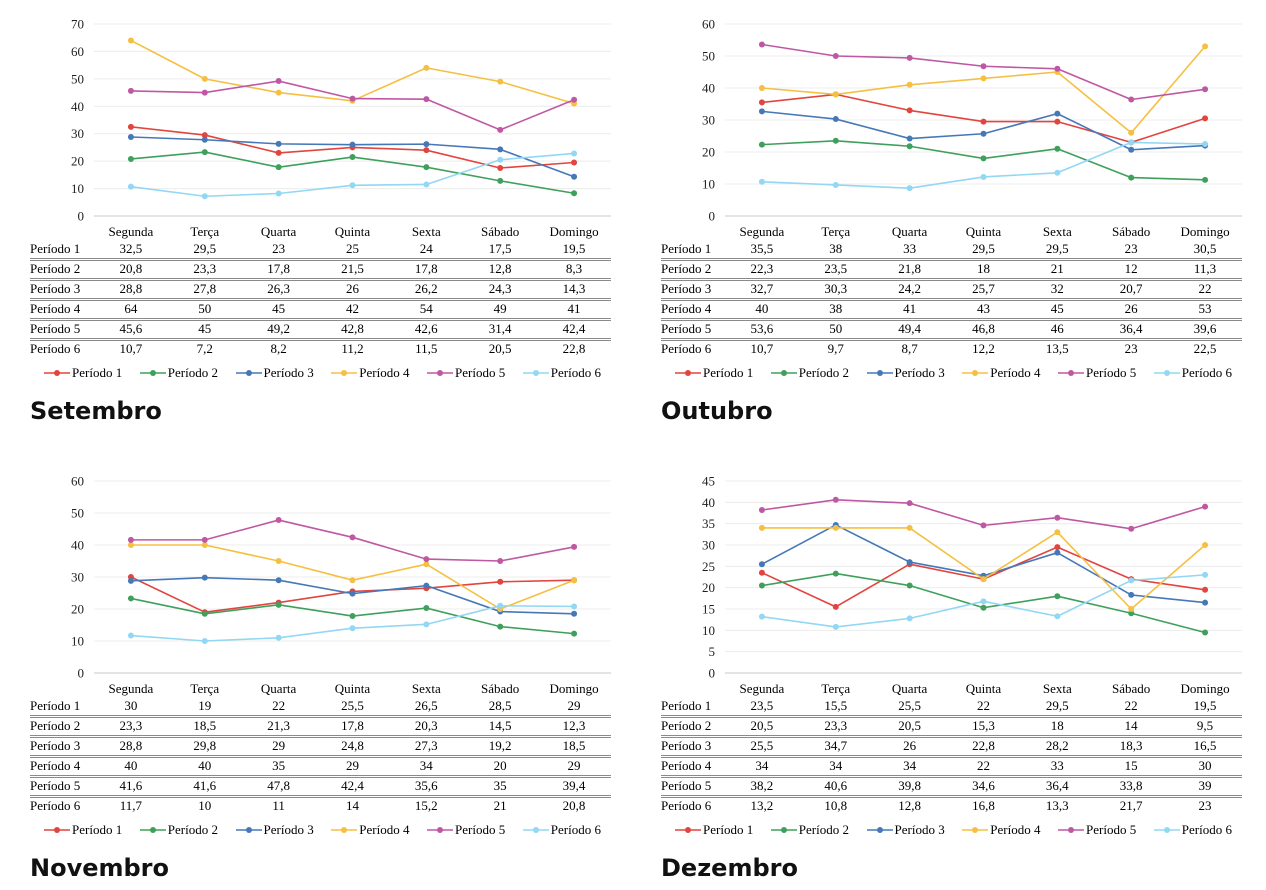  I want to click on table-header-cell: Terça, so click(836, 231).